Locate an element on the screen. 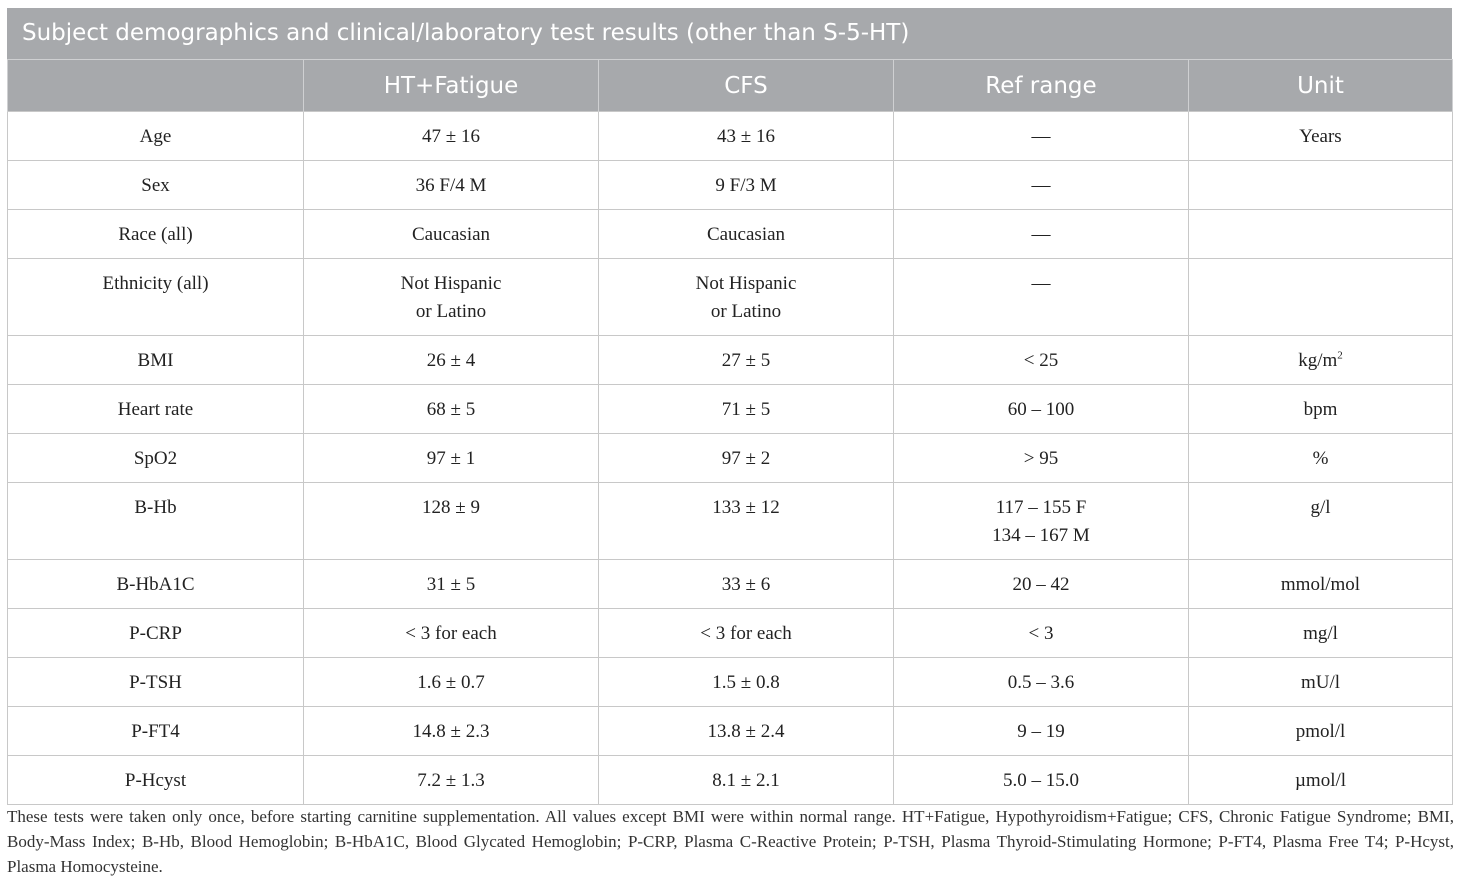 Image resolution: width=1460 pixels, height=882 pixels. table-row: P-TSH 1.6 ± 0.7 1.5 ± 0.8 0.5 – 3.6 mU/l is located at coordinates (730, 682).